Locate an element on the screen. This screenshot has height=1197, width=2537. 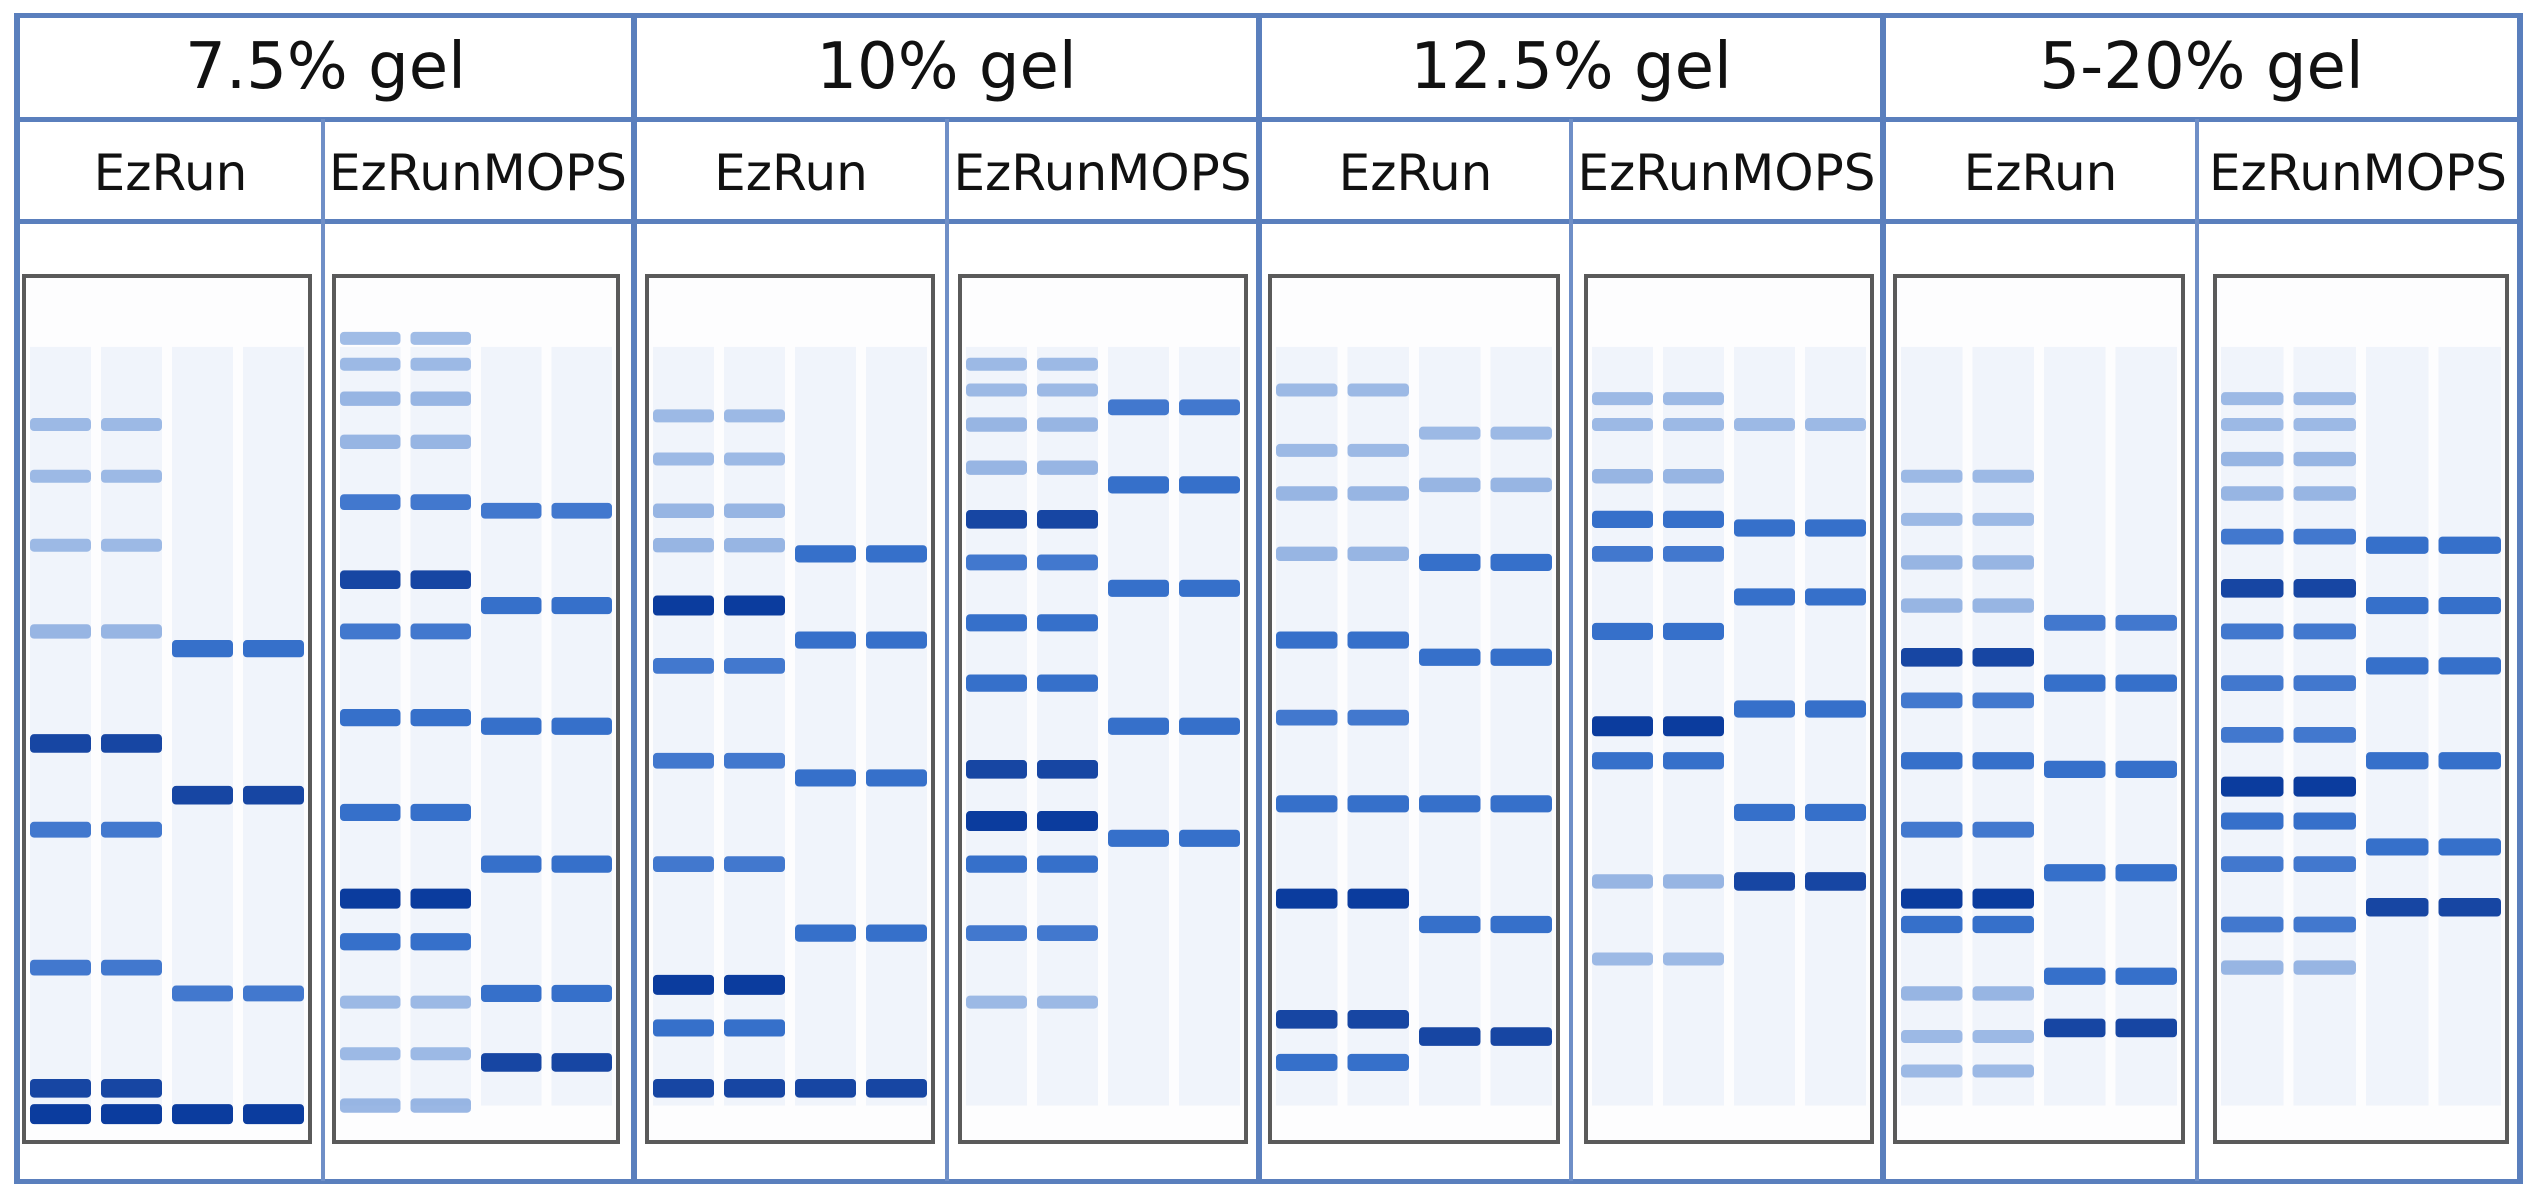
gel-image-12-5-ezrun is located at coordinates (1414, 709).